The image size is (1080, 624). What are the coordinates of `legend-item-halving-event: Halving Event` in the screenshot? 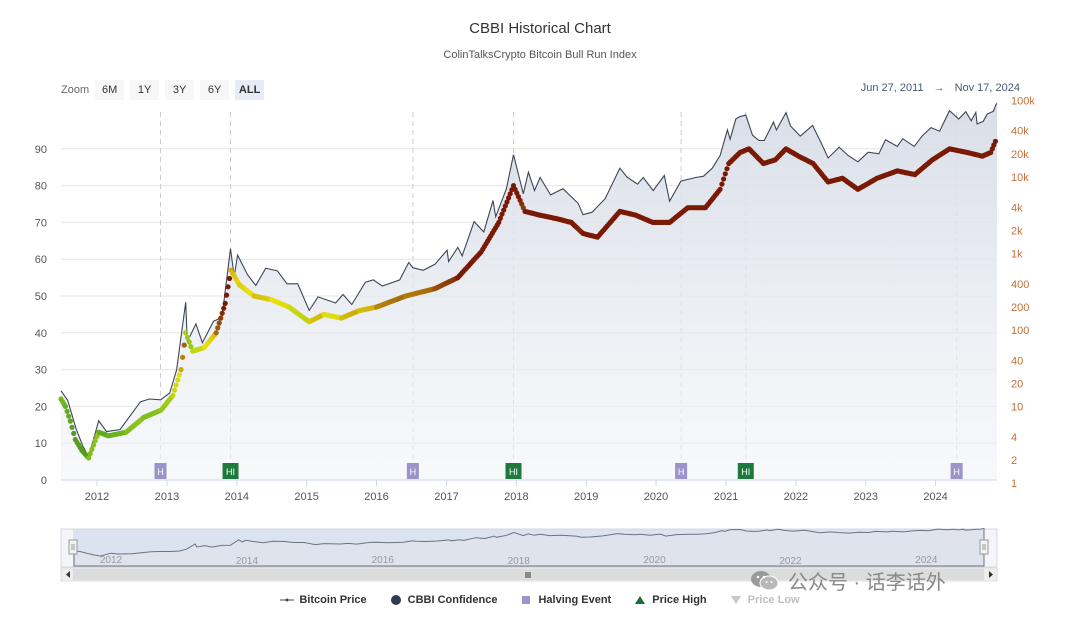 It's located at (565, 600).